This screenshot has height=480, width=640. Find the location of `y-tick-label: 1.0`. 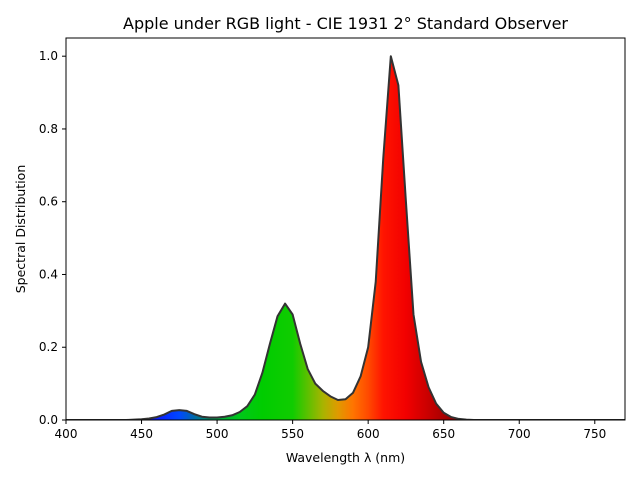

y-tick-label: 1.0 is located at coordinates (48, 56).